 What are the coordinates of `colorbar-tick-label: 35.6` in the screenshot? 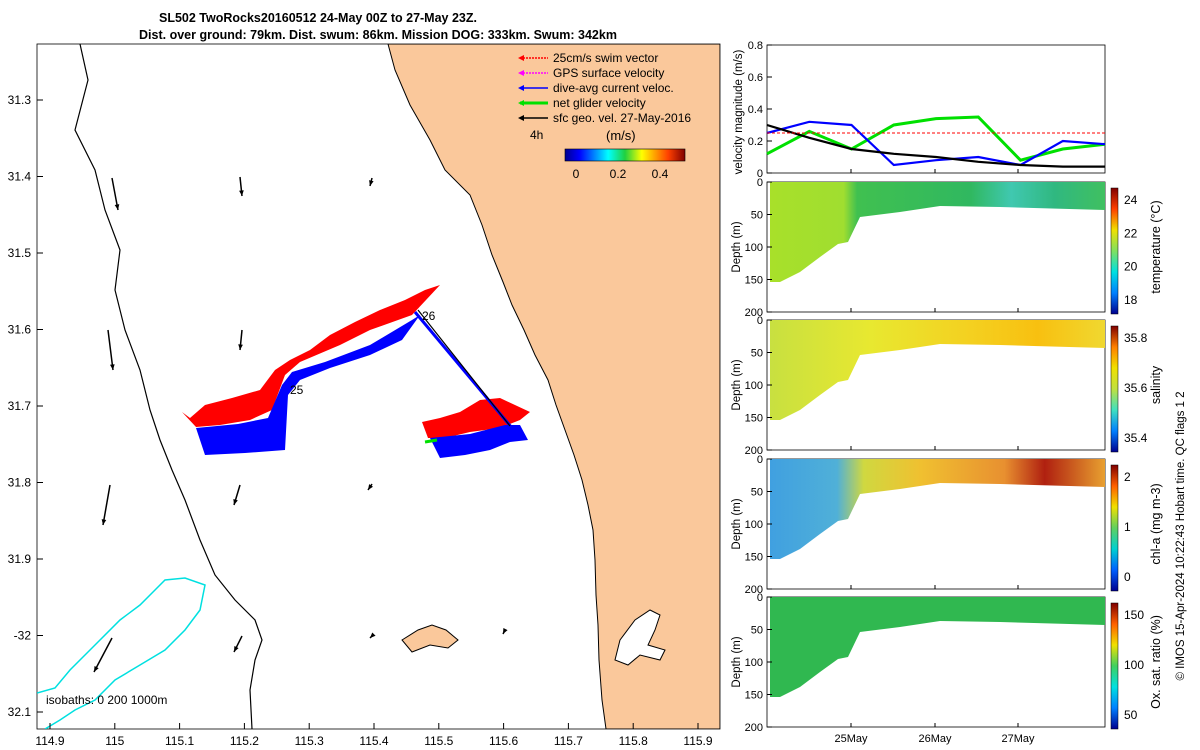 It's located at (1136, 388).